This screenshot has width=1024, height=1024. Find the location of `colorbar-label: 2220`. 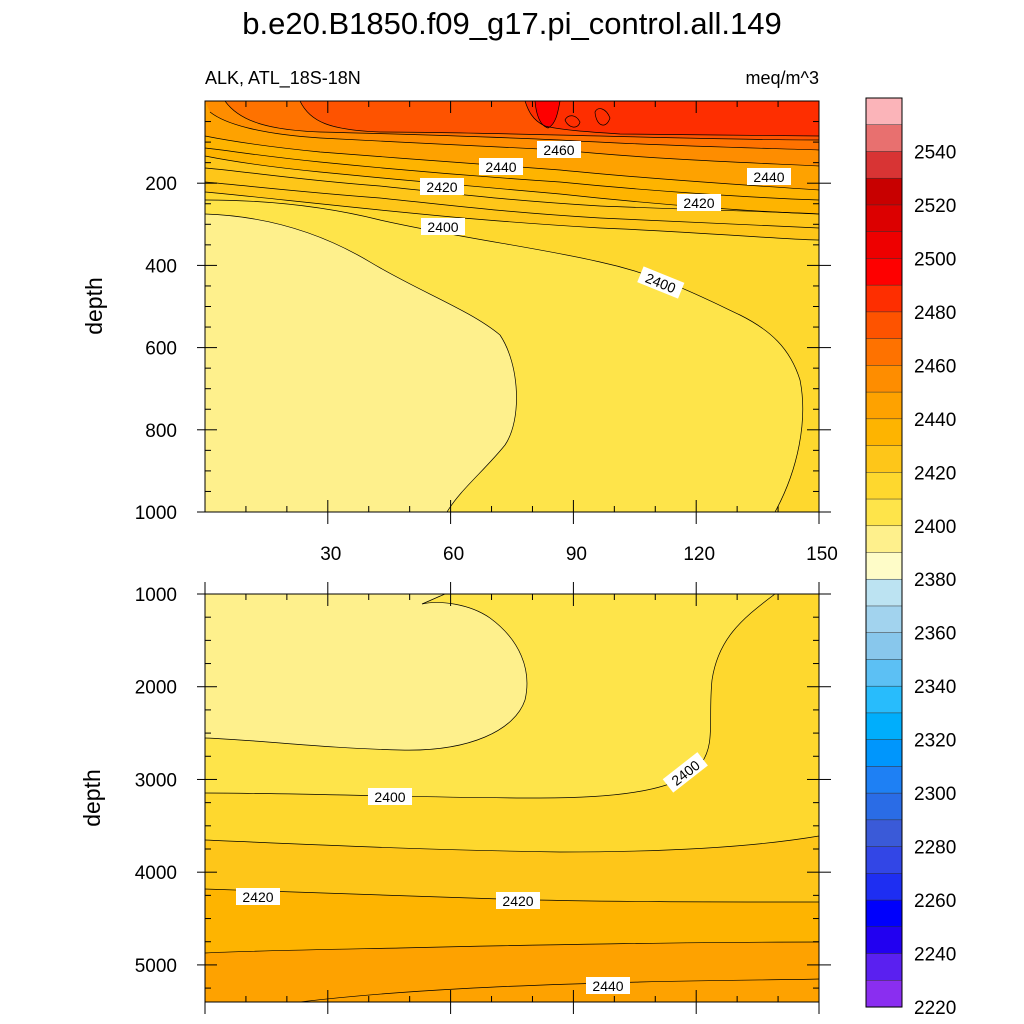

colorbar-label: 2220 is located at coordinates (935, 1008).